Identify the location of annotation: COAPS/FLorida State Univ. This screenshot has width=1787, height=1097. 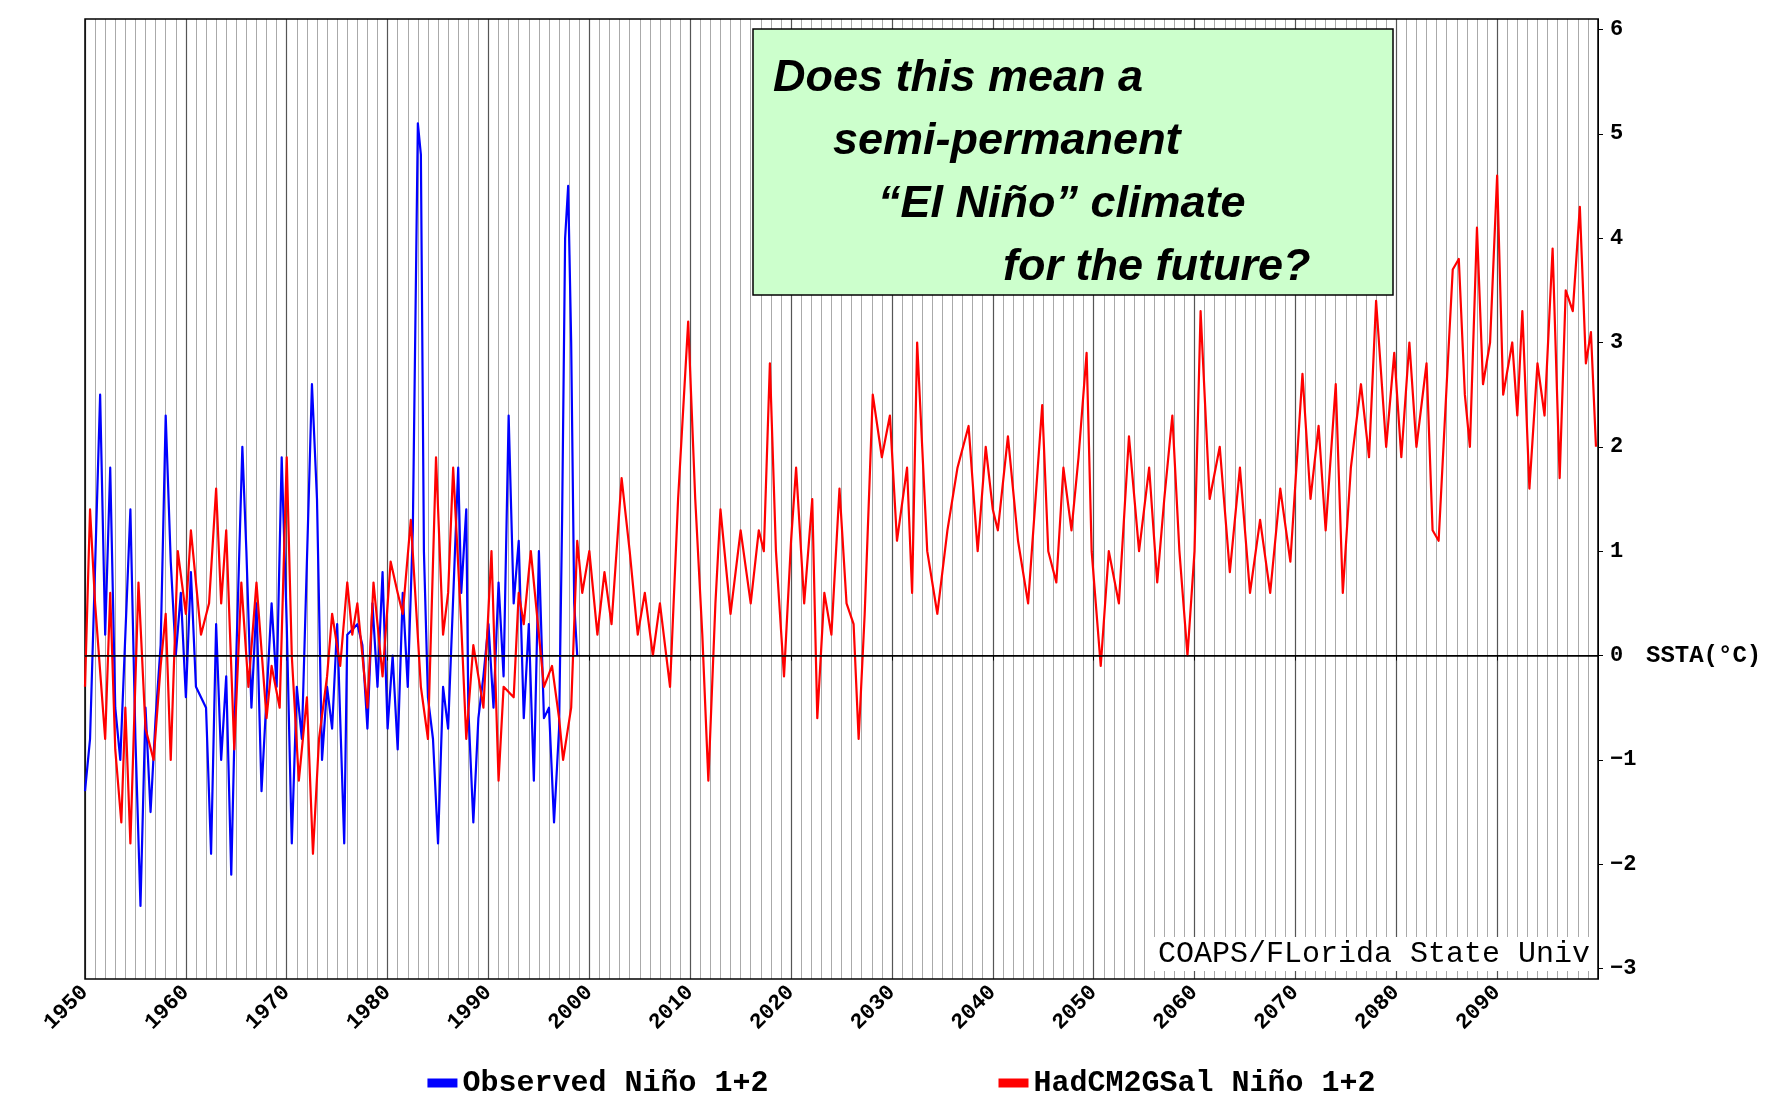
(1373, 954).